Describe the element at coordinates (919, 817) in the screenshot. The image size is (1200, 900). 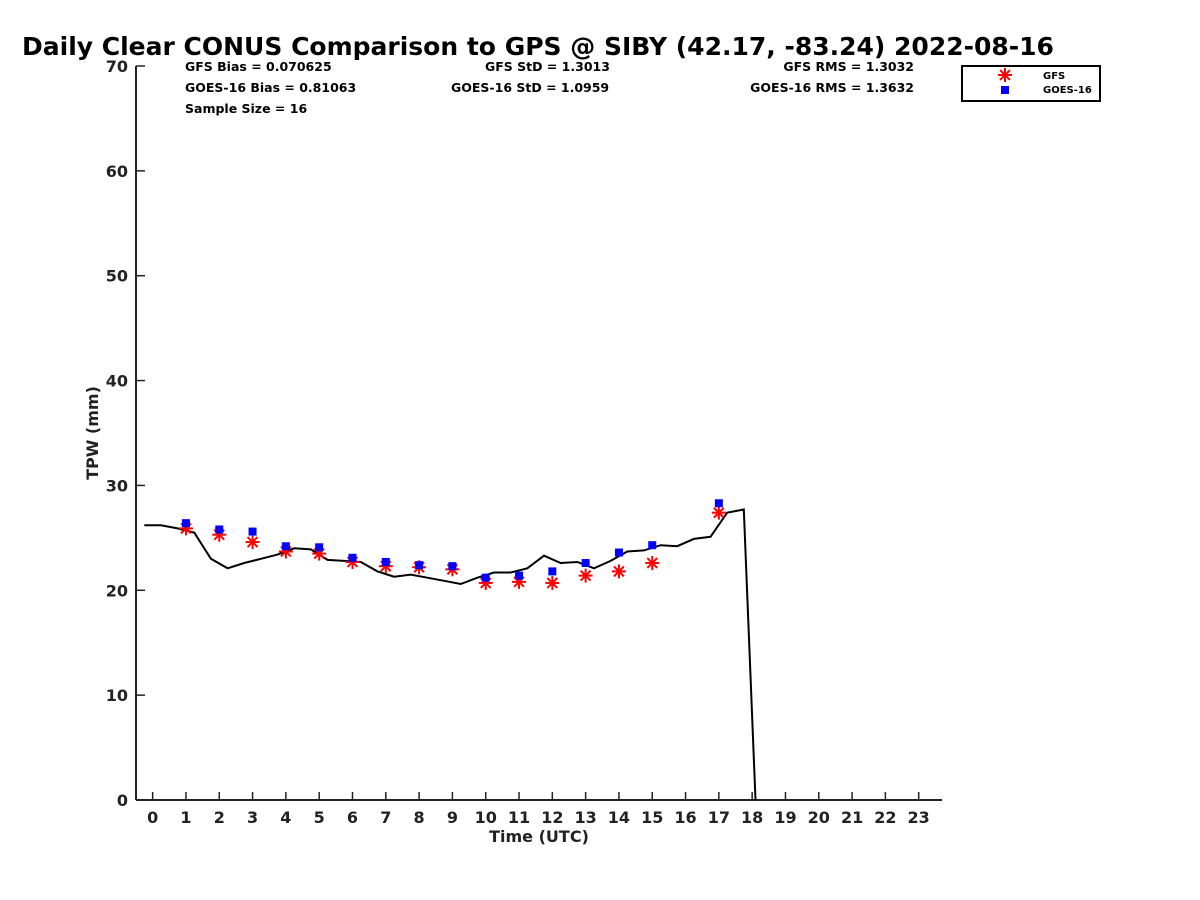
I see `x-tick-label: 23` at that location.